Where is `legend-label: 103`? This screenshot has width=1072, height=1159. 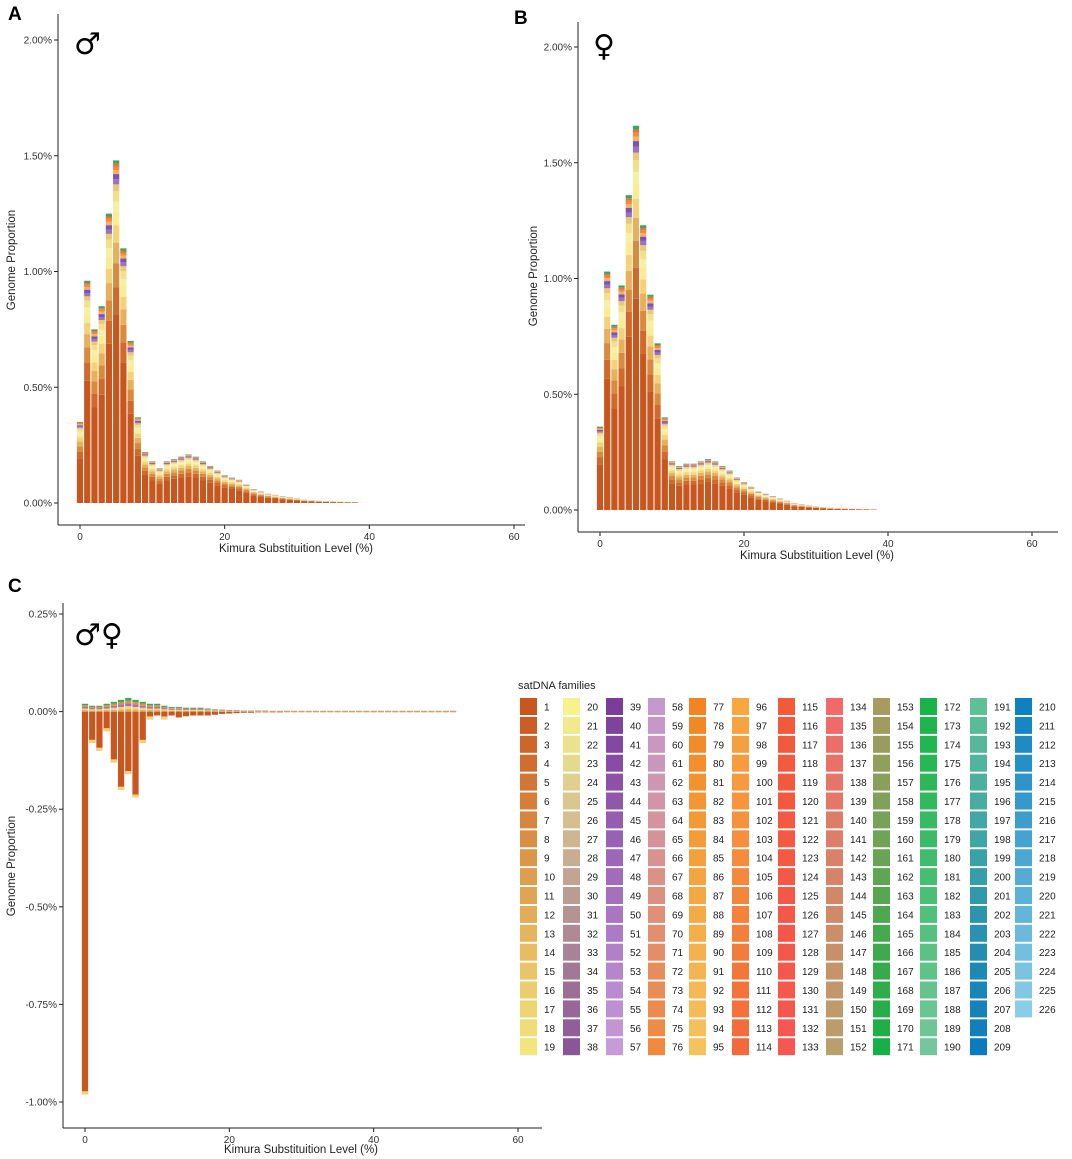
legend-label: 103 is located at coordinates (764, 840).